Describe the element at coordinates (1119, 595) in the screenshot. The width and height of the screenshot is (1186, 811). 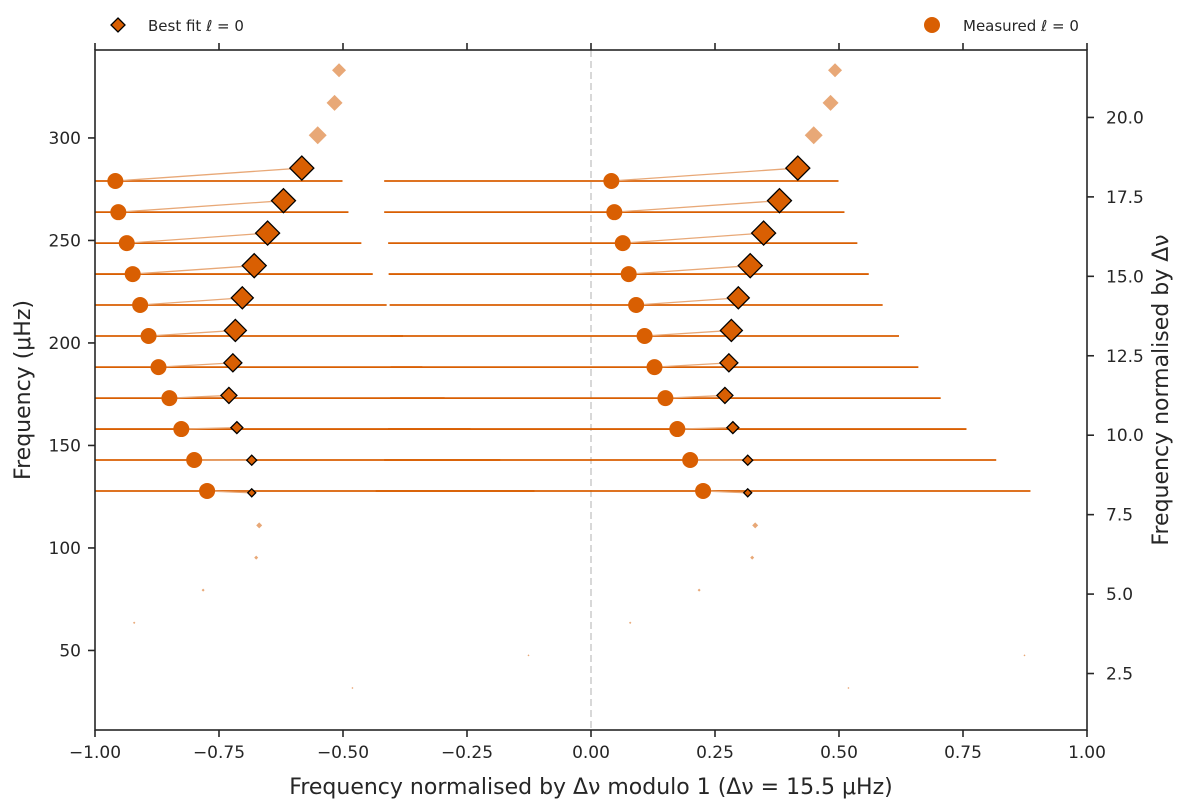
I see `y-right-tick-label: 5.0` at that location.